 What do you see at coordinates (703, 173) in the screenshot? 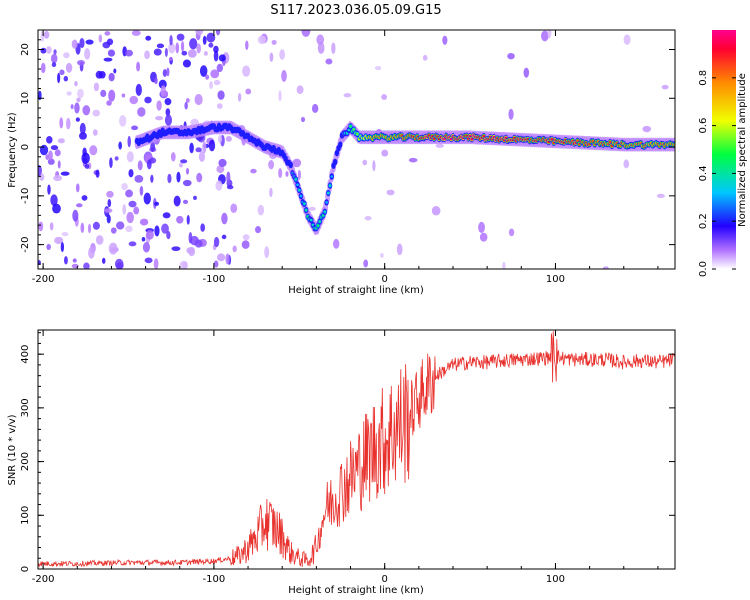
I see `colorbar-tick-label: 0.4` at bounding box center [703, 173].